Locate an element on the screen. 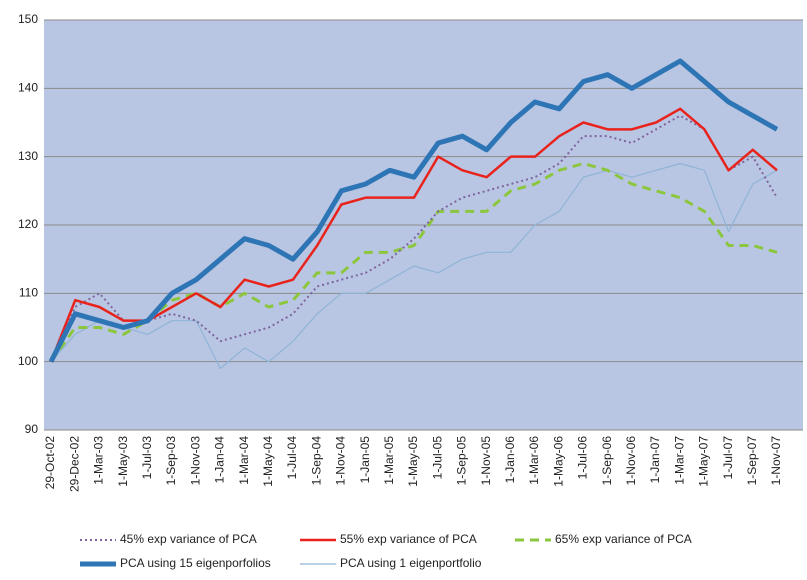 The height and width of the screenshot is (580, 807). x-tick-label: 1-Nov-03 is located at coordinates (195, 461).